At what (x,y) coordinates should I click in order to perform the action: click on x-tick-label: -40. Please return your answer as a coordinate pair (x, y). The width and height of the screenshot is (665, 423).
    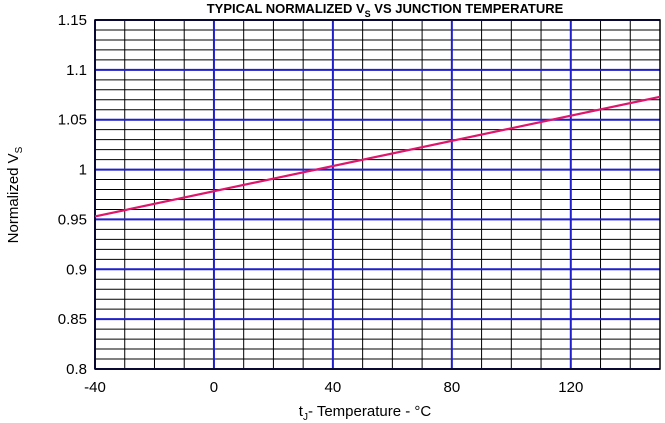
    Looking at the image, I should click on (95, 387).